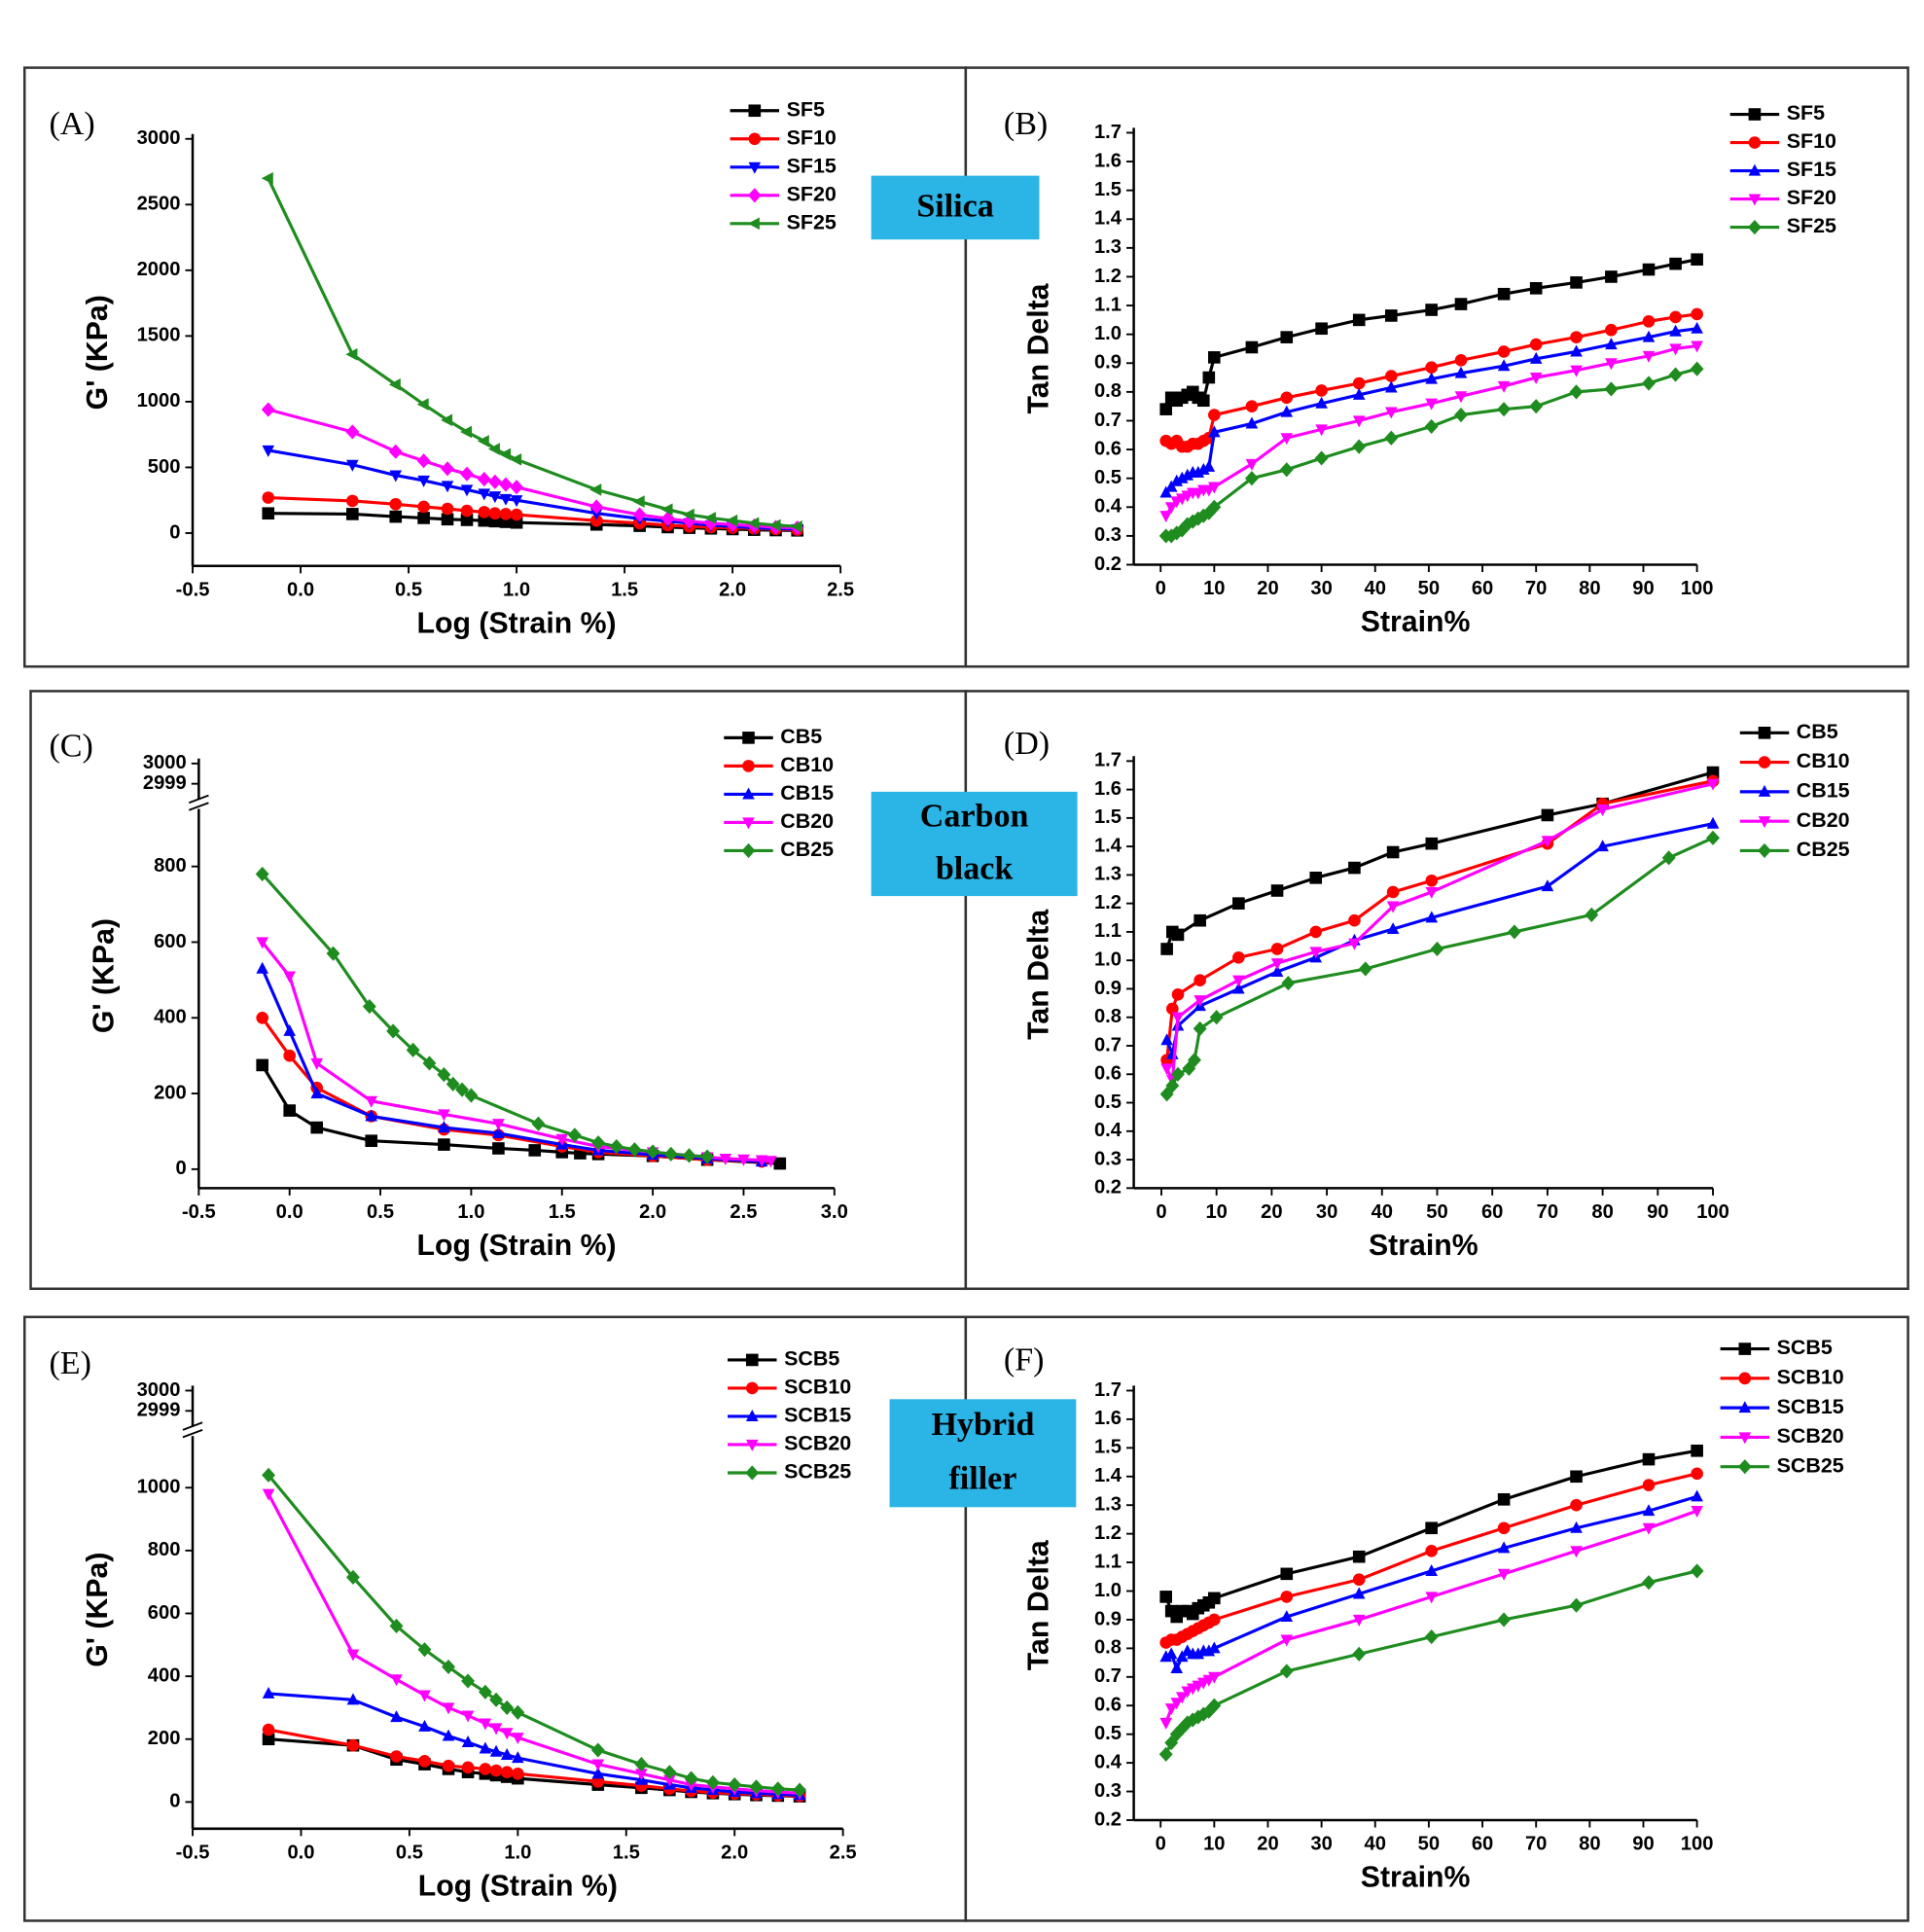 Image resolution: width=1924 pixels, height=1932 pixels. Describe the element at coordinates (732, 589) in the screenshot. I see `x-tick-label: 2.0` at that location.